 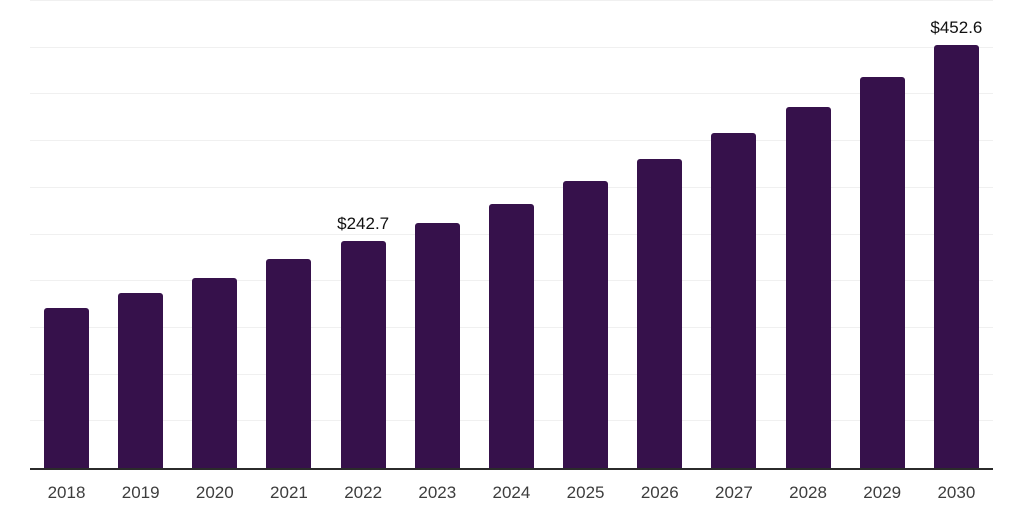 I want to click on bar-2029, so click(x=882, y=272).